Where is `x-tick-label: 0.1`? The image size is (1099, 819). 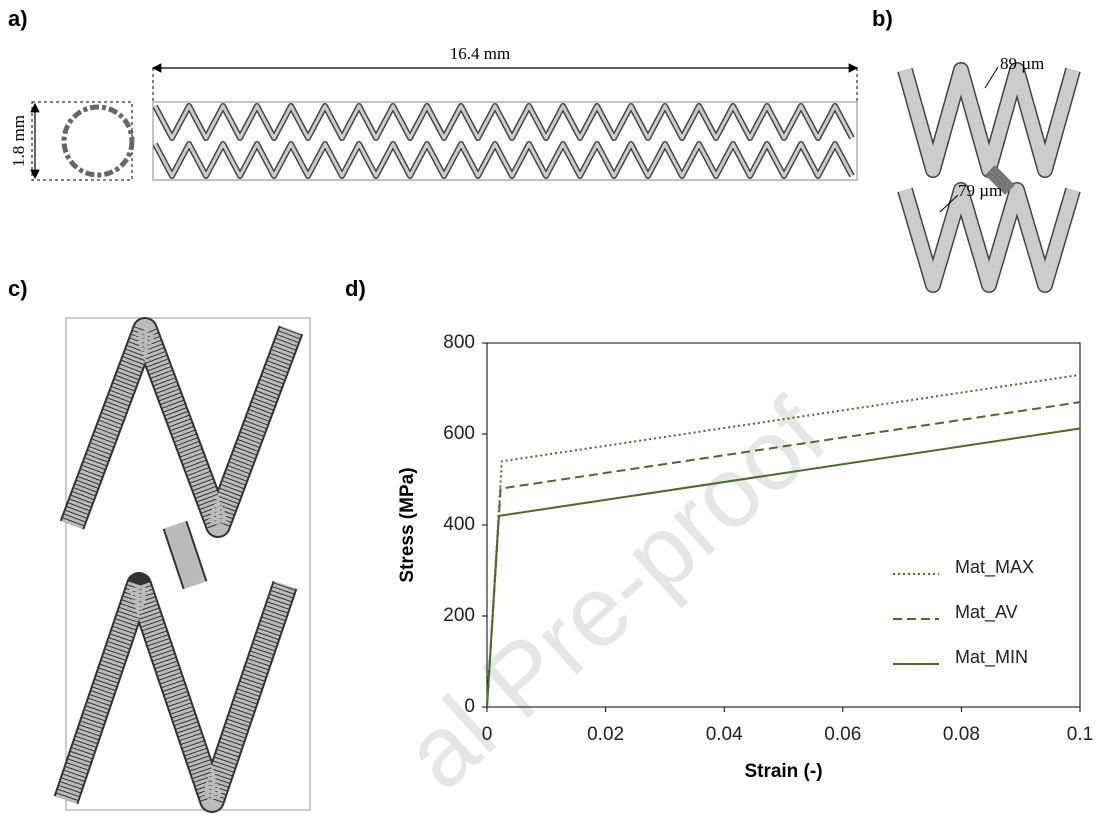
x-tick-label: 0.1 is located at coordinates (1080, 734).